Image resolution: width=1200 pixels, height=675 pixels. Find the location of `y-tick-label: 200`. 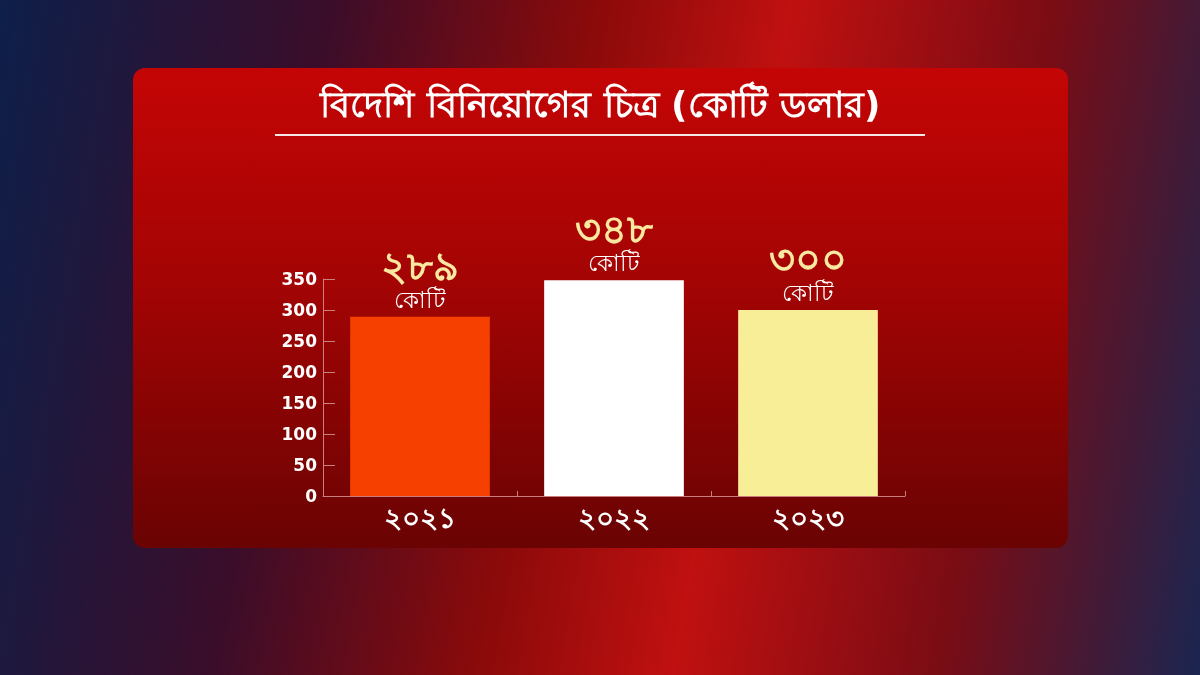

y-tick-label: 200 is located at coordinates (299, 372).